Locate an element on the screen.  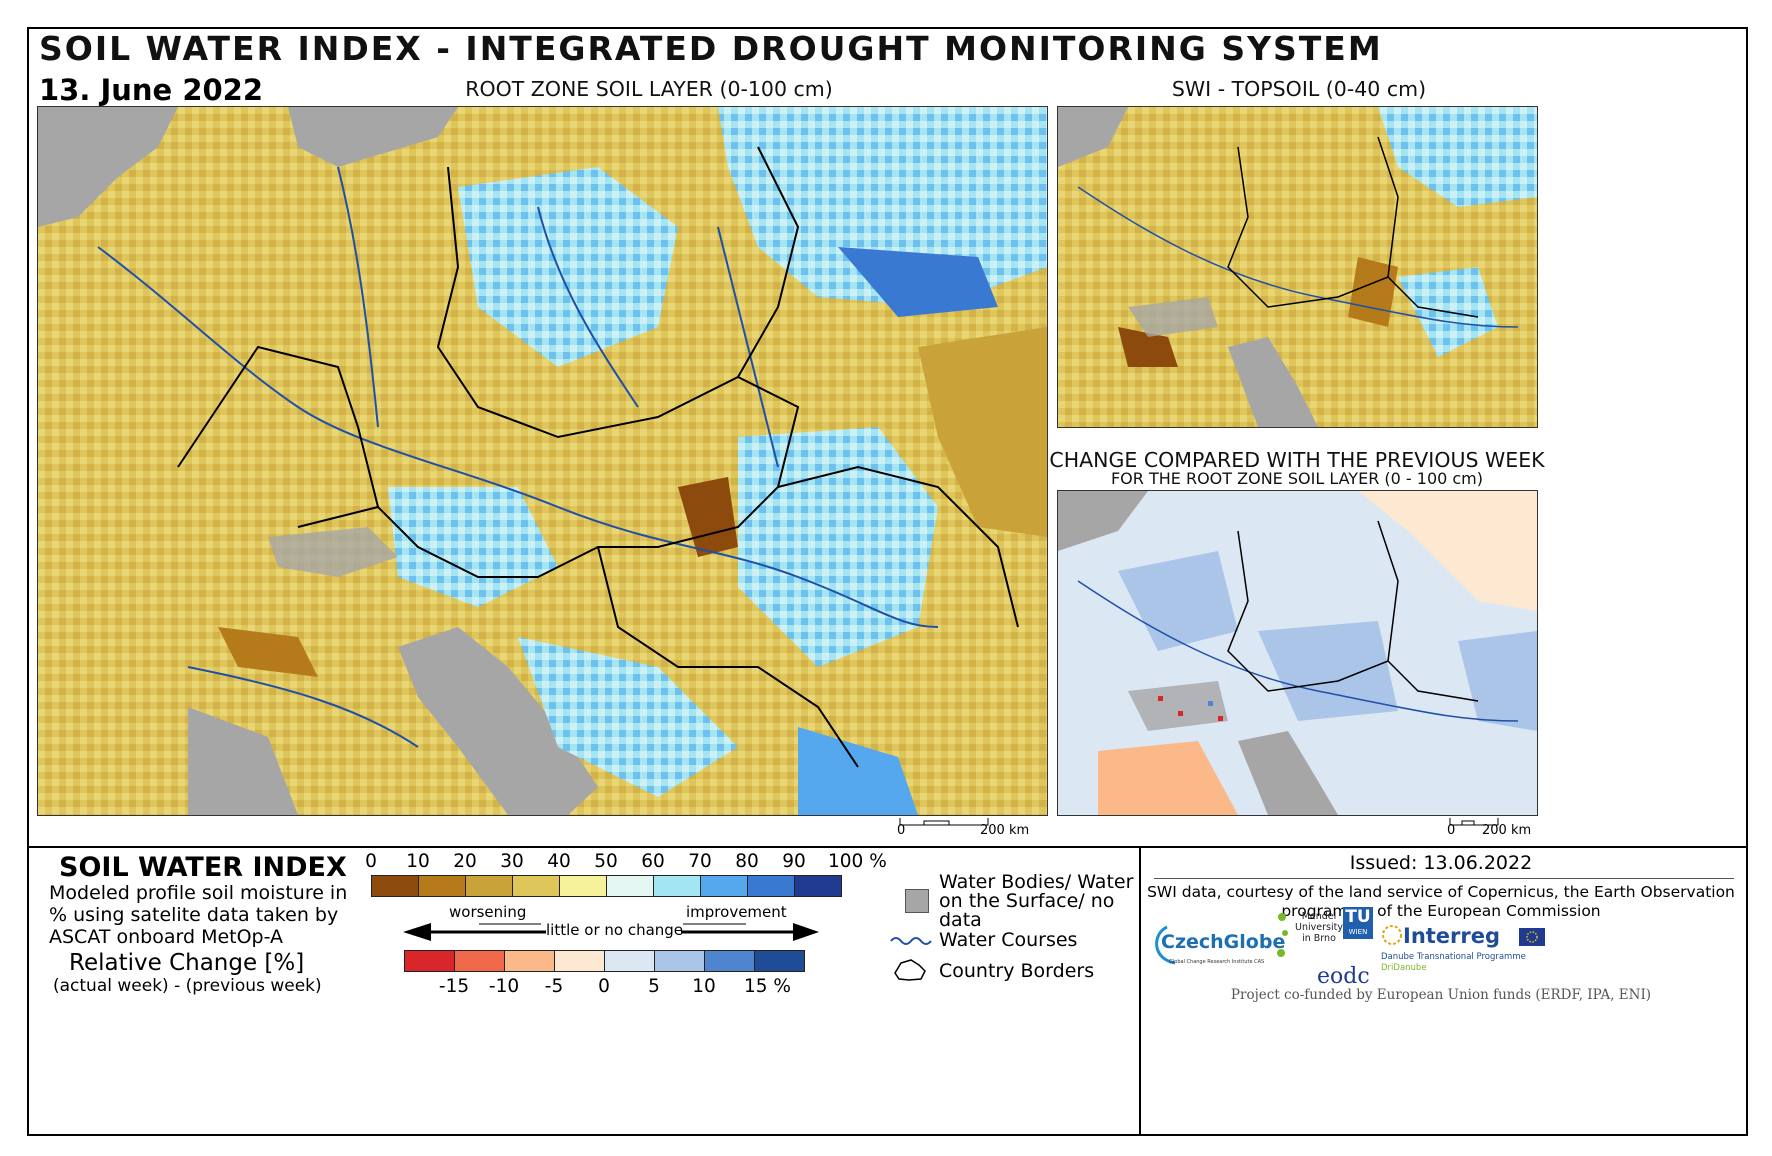
tu-wien-logo: TU WIEN is located at coordinates (1358, 923).